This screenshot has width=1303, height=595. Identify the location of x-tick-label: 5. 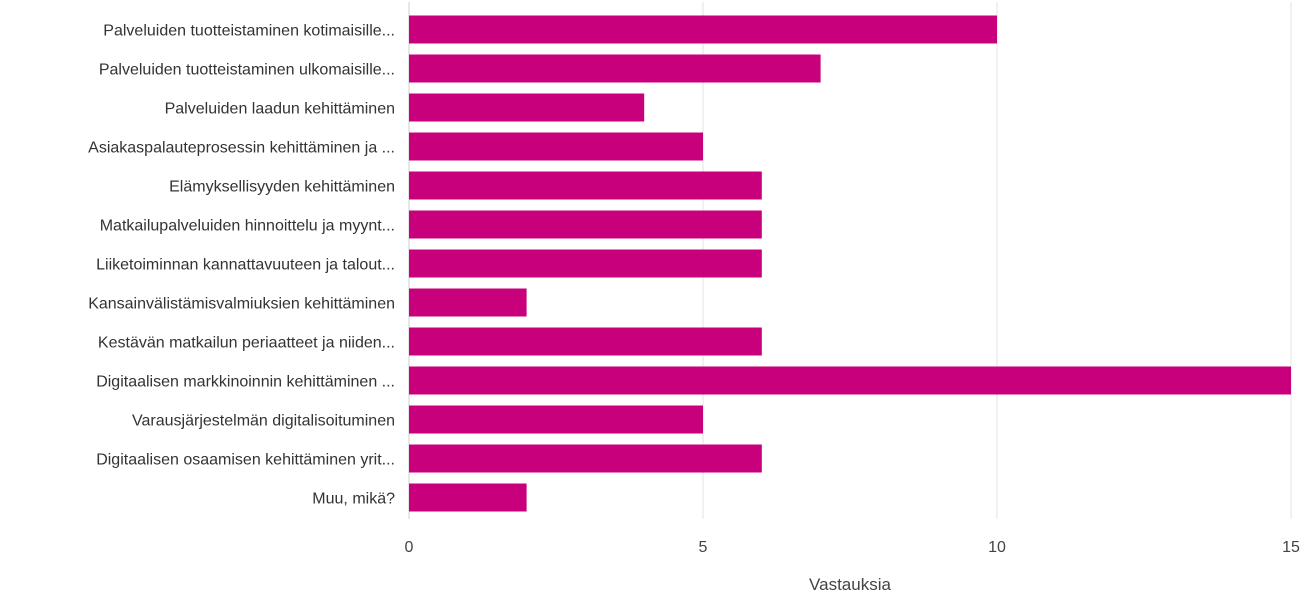
(703, 547).